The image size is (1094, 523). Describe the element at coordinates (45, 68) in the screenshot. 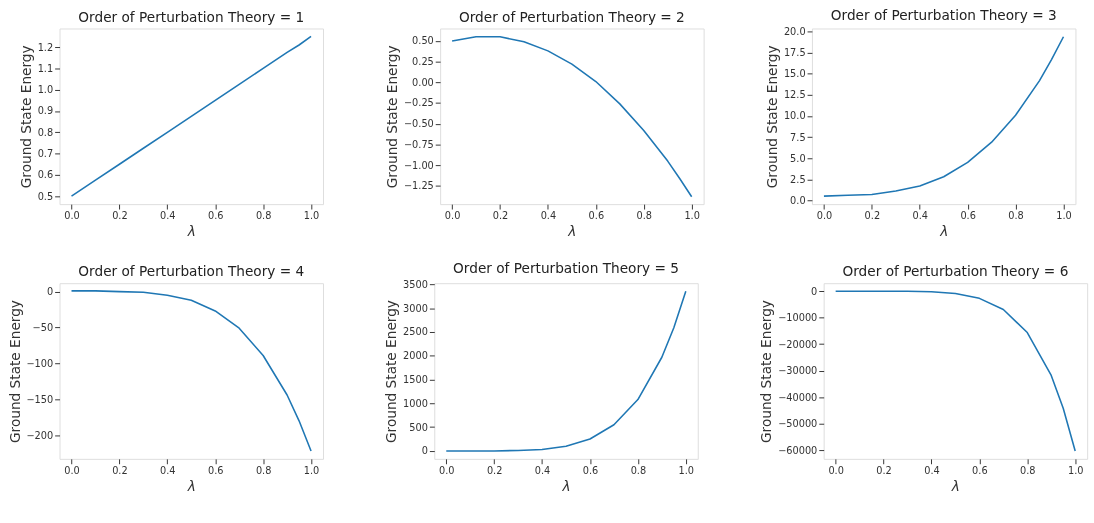

I see `y-tick-label: 1.1` at that location.